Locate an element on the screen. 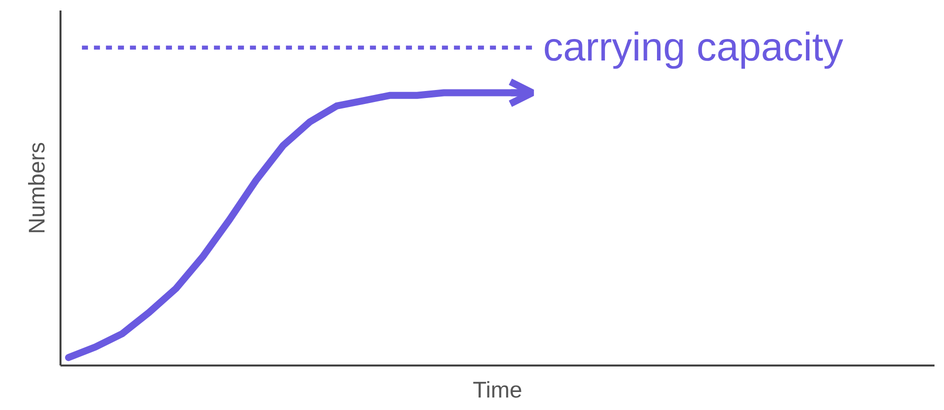 The height and width of the screenshot is (410, 944). ref-line-label: carrying capacity is located at coordinates (693, 48).